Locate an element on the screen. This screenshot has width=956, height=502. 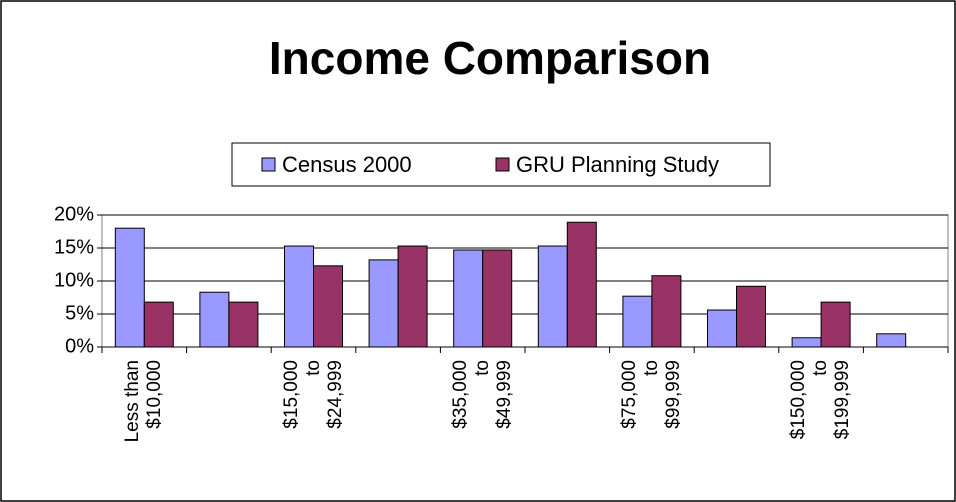
x-tick-label: $15,000 to $24,999 is located at coordinates (313, 394).